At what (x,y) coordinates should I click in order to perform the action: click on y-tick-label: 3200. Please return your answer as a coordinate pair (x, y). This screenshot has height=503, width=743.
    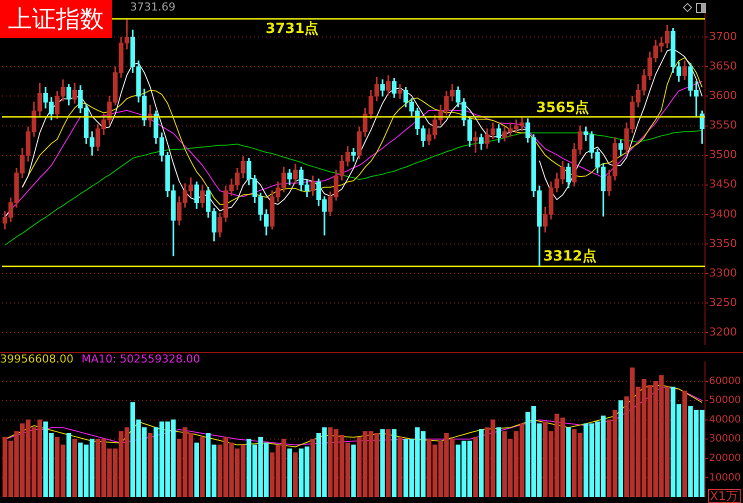
    Looking at the image, I should click on (723, 331).